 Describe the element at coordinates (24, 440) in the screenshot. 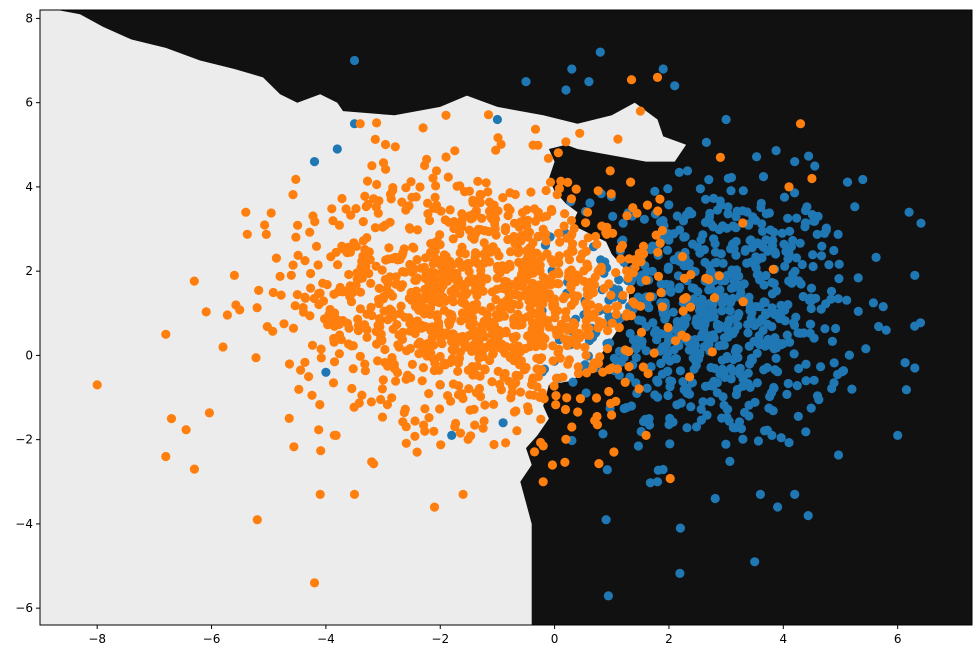

I see `y-tick-label: −2` at that location.